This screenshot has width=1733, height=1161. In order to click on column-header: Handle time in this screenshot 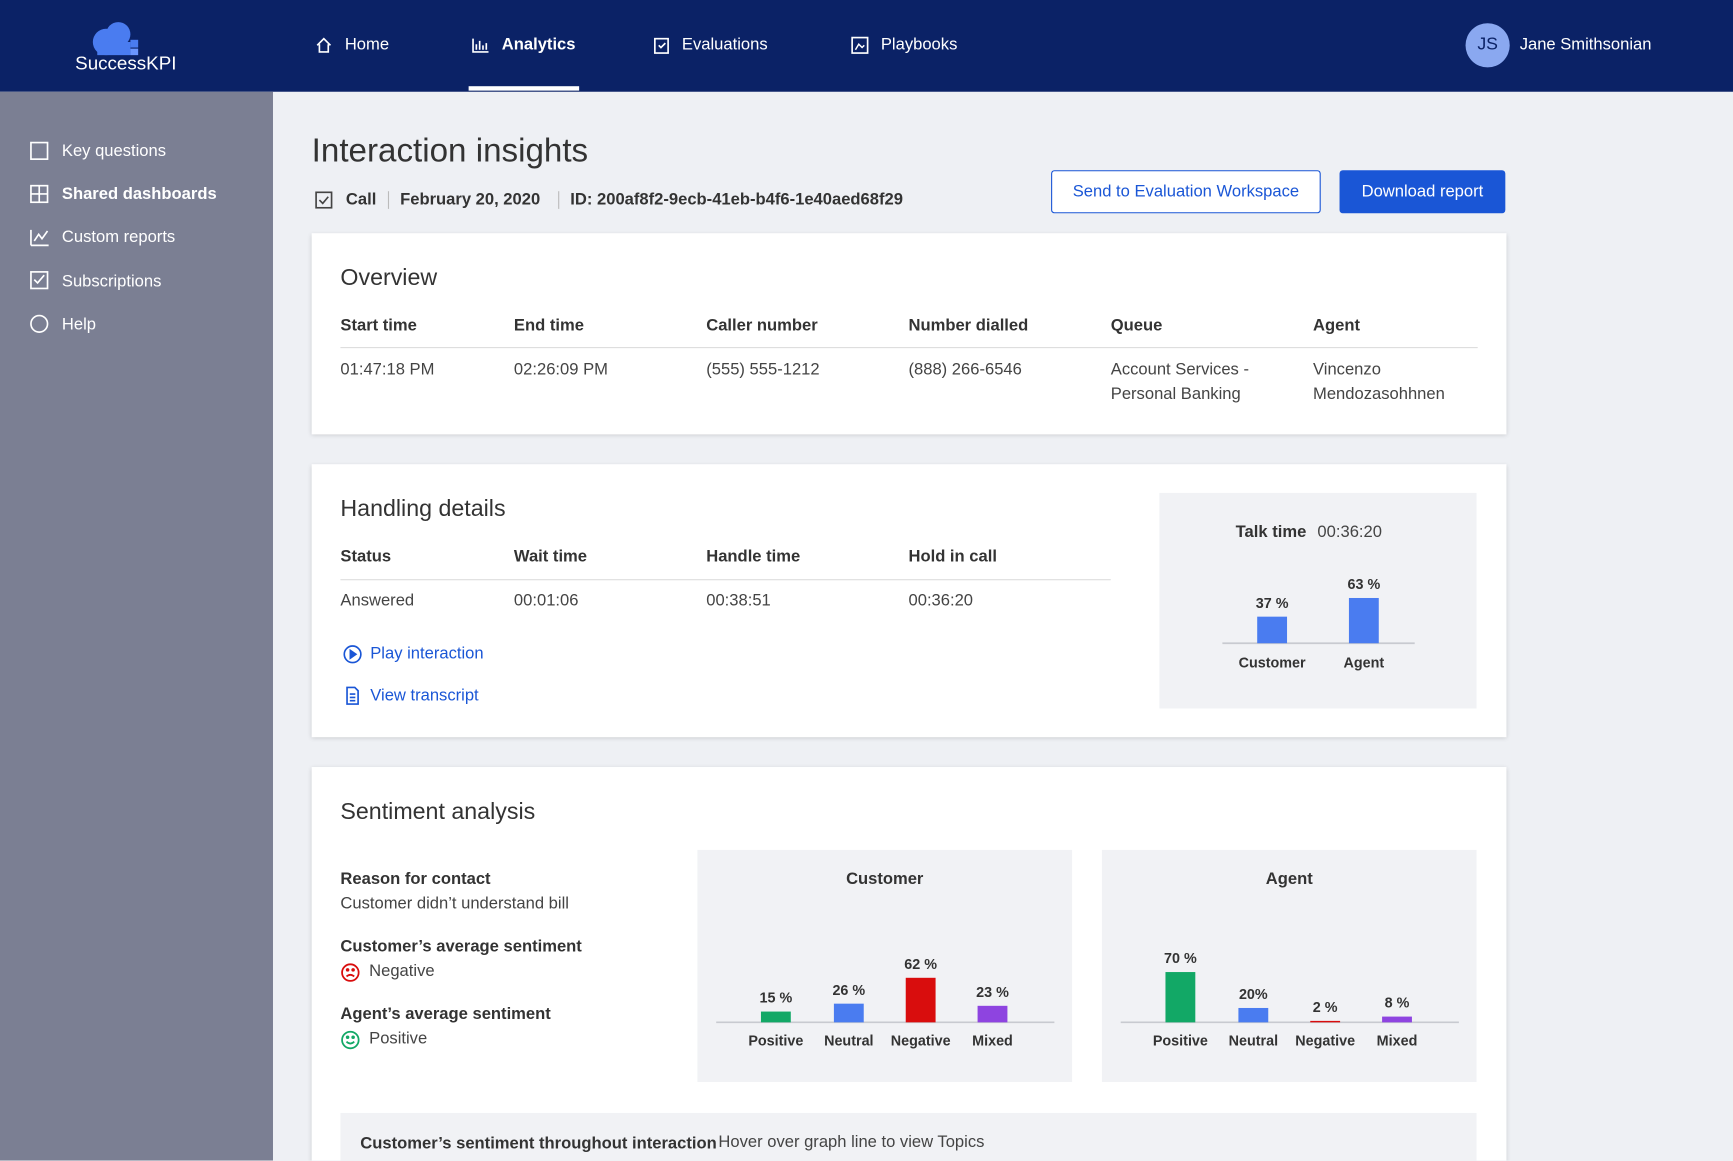, I will do `click(753, 556)`.